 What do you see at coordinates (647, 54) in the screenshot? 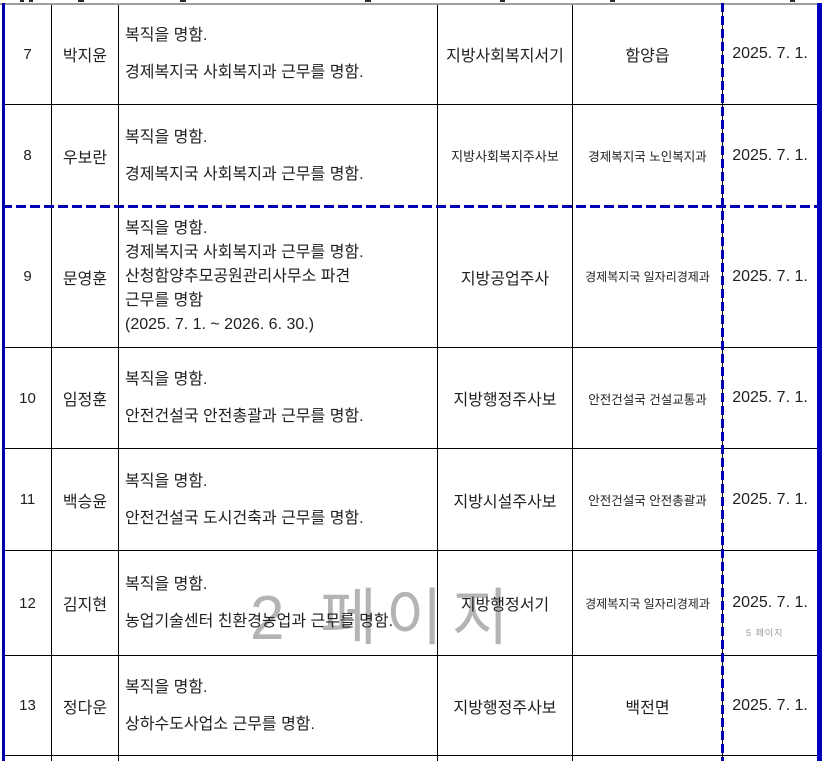
I see `department-cell: 함양읍` at bounding box center [647, 54].